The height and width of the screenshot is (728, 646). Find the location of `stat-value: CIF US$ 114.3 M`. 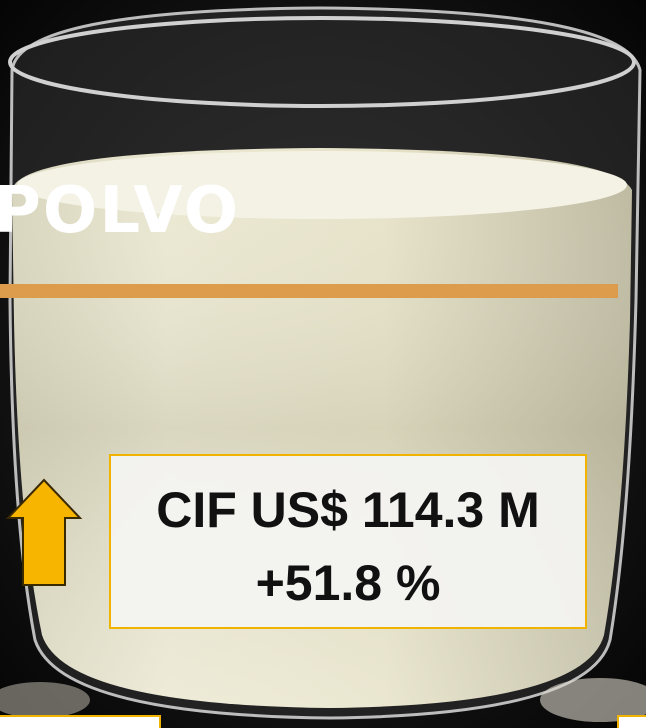

stat-value: CIF US$ 114.3 M is located at coordinates (348, 510).